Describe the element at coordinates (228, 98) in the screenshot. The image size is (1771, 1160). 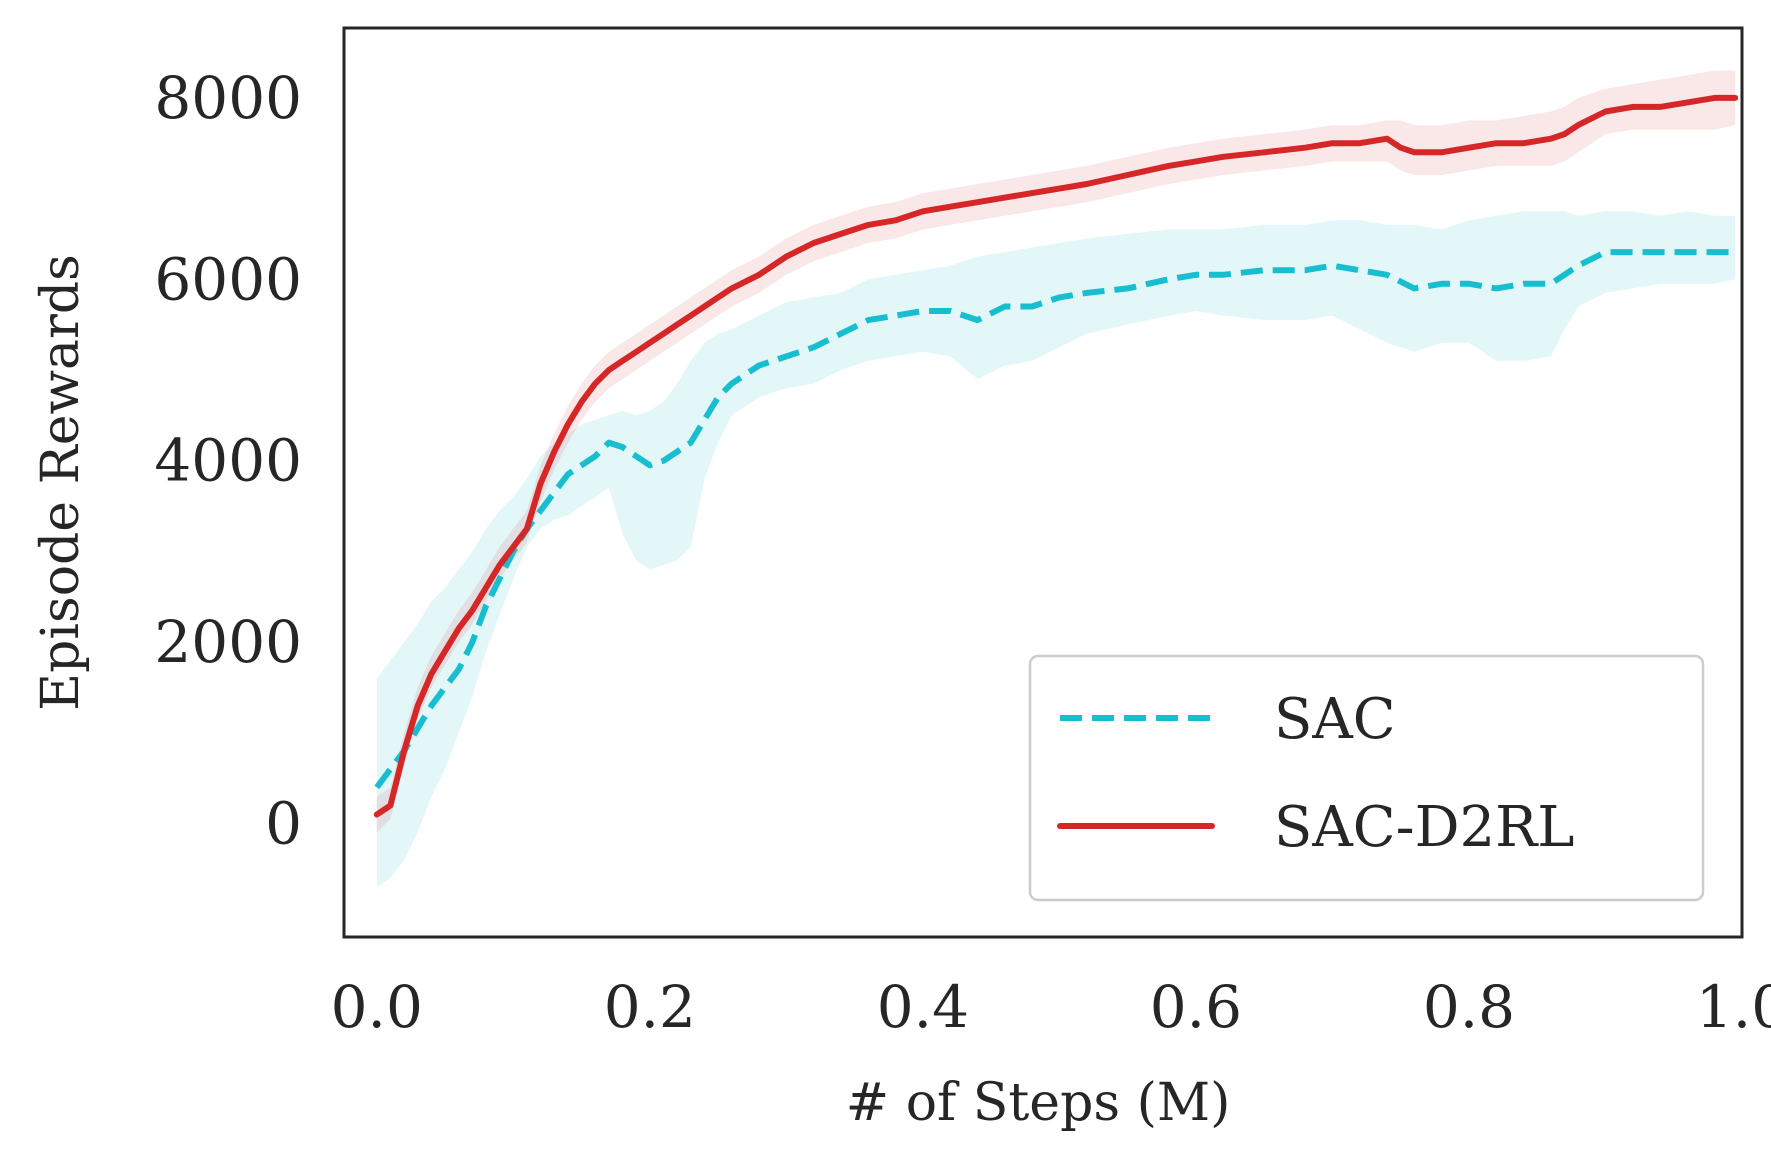
I see `y-tick-label: 8000` at that location.